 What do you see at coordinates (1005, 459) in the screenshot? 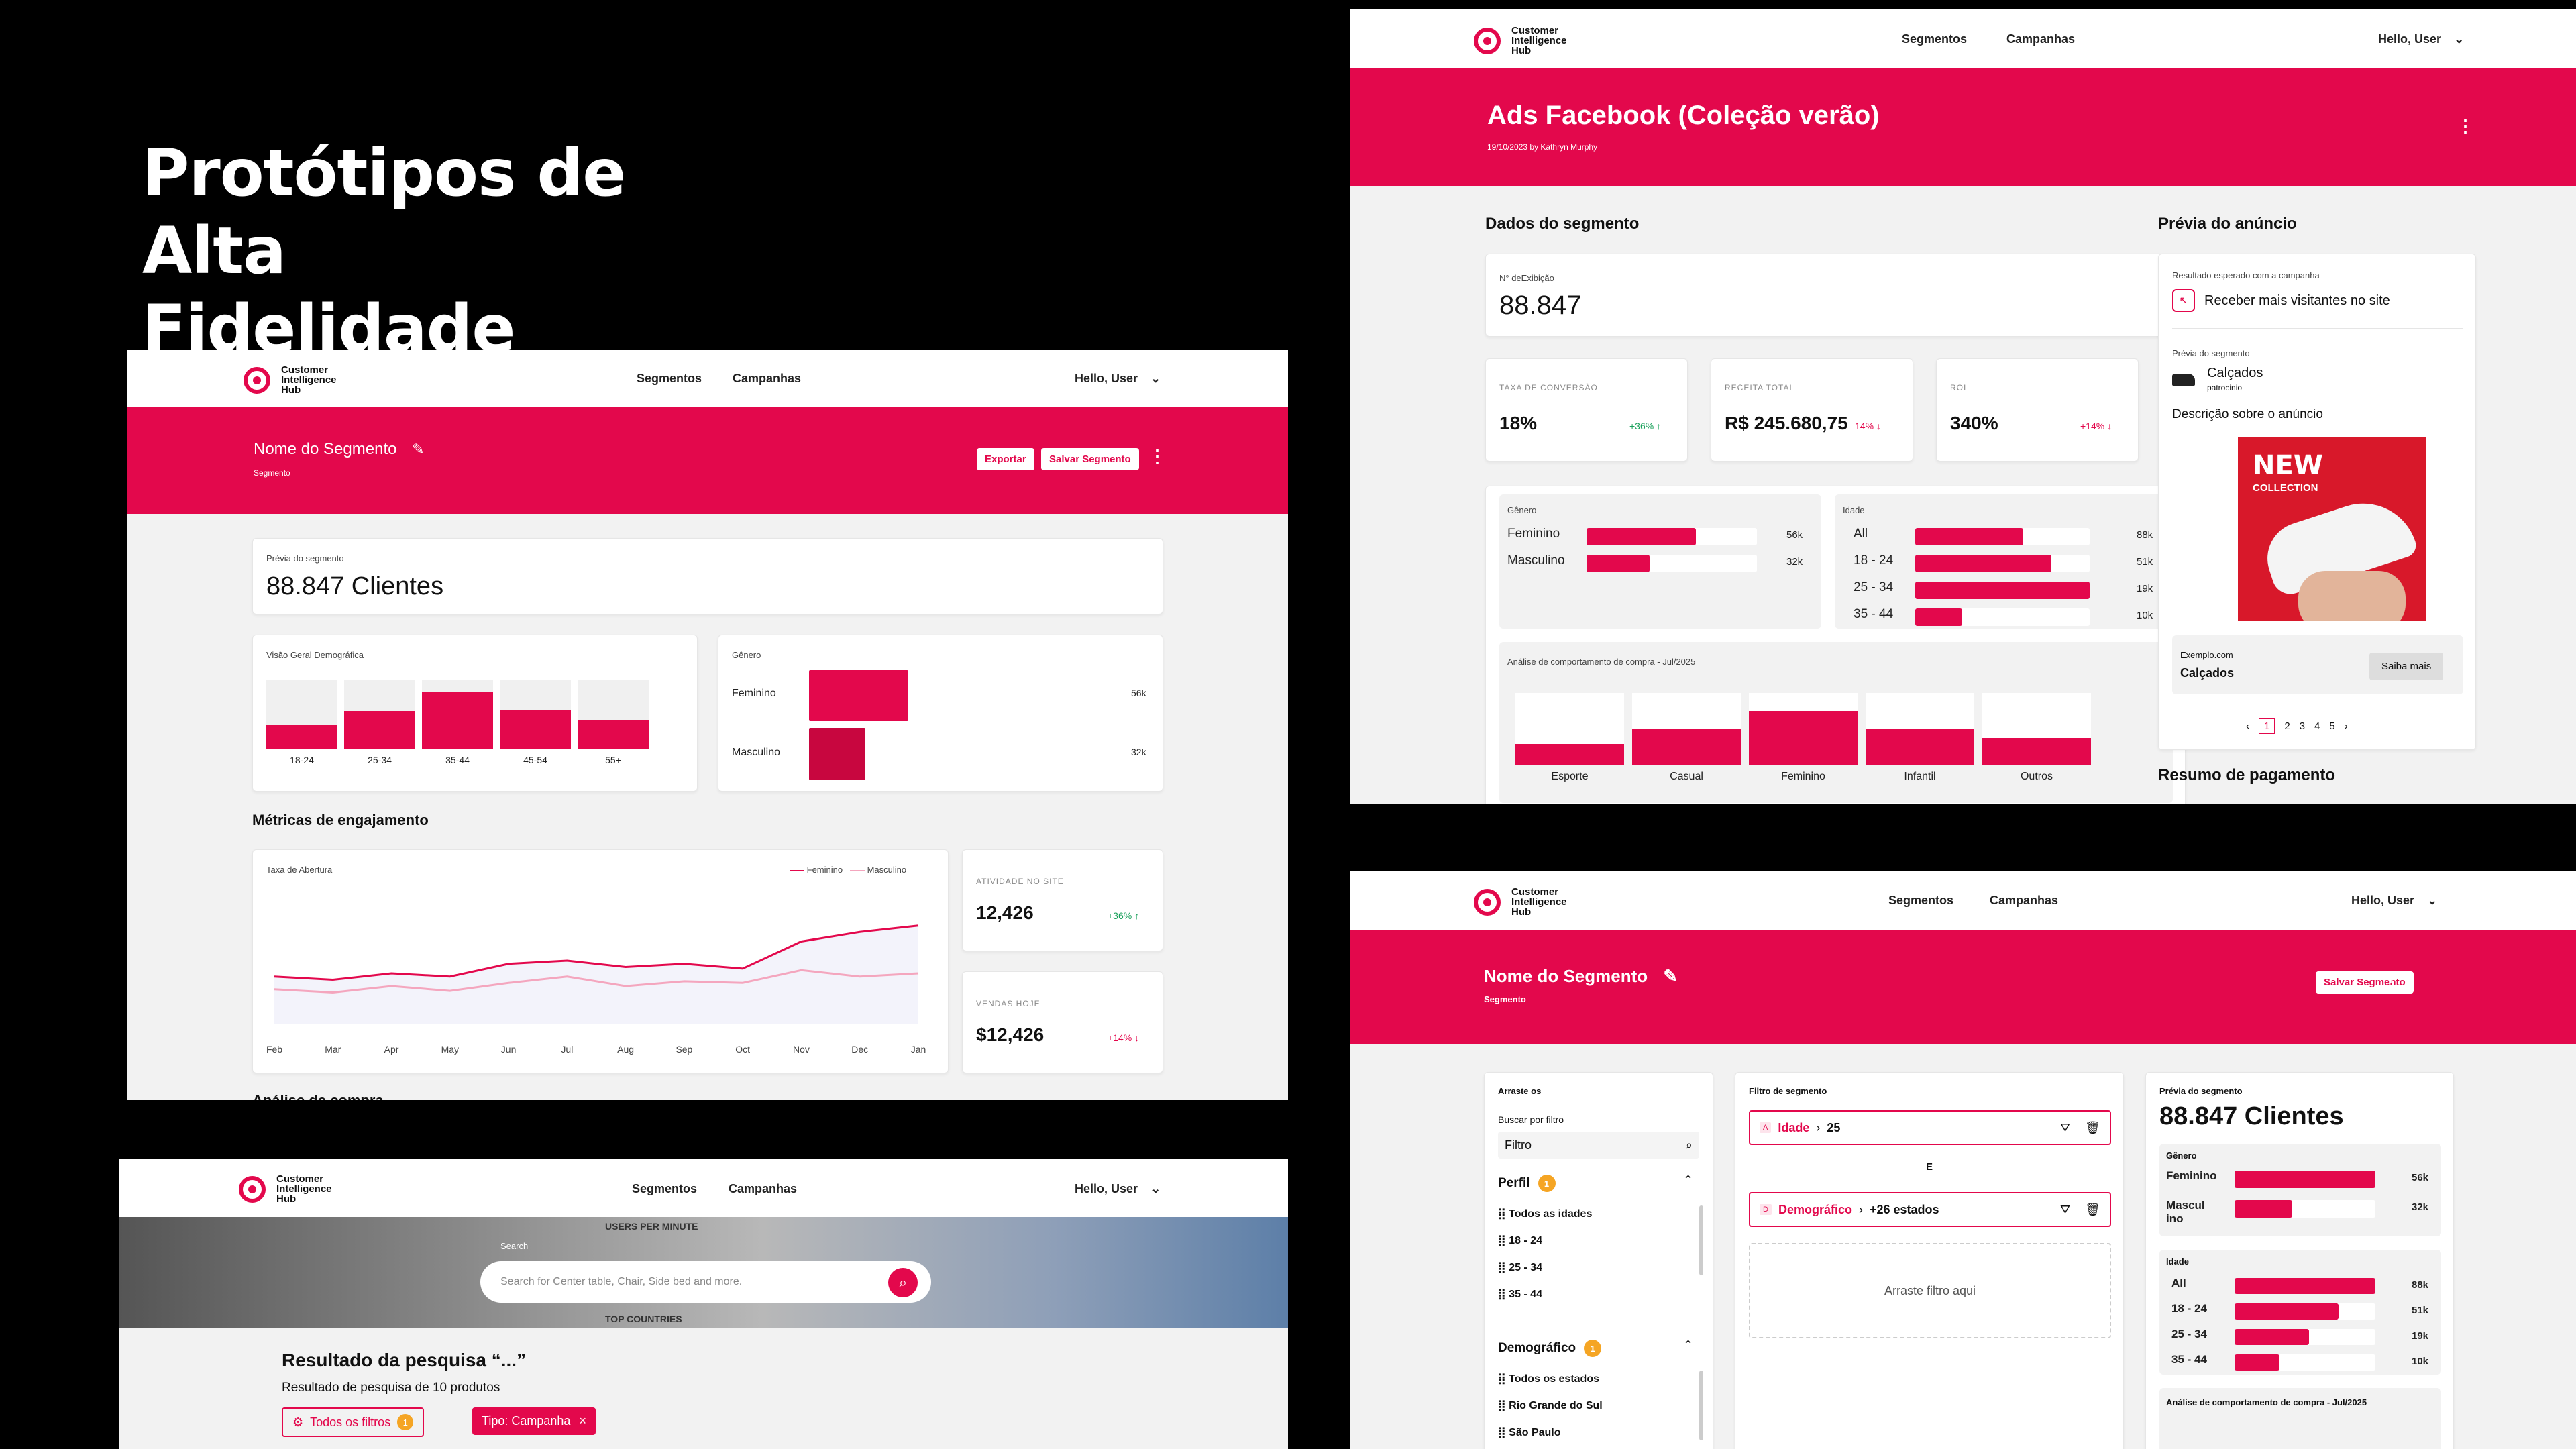
I see `export-button: Exportar` at bounding box center [1005, 459].